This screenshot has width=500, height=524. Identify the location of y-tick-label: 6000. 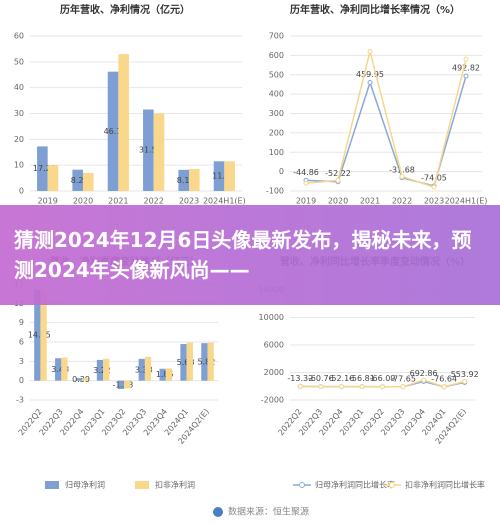
(274, 345).